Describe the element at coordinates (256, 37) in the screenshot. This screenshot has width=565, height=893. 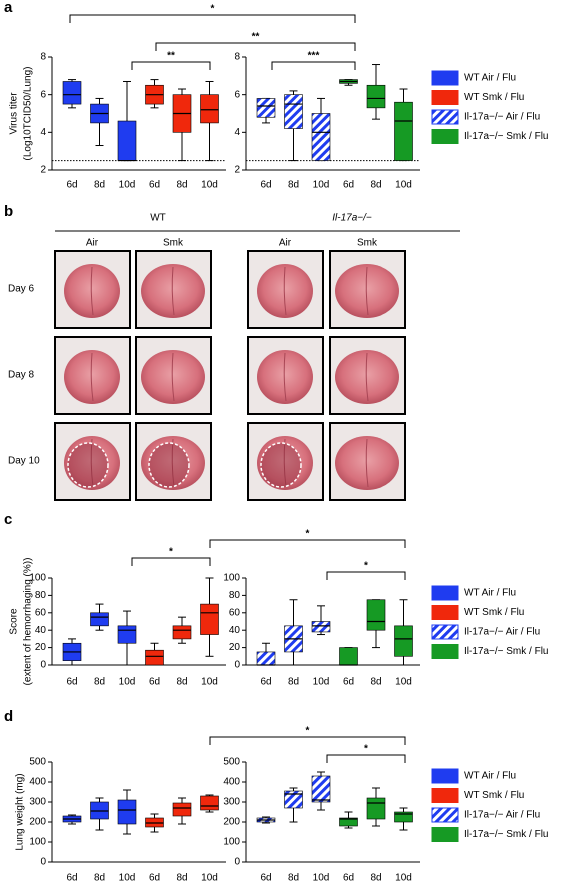
I see `significance-label: **` at that location.